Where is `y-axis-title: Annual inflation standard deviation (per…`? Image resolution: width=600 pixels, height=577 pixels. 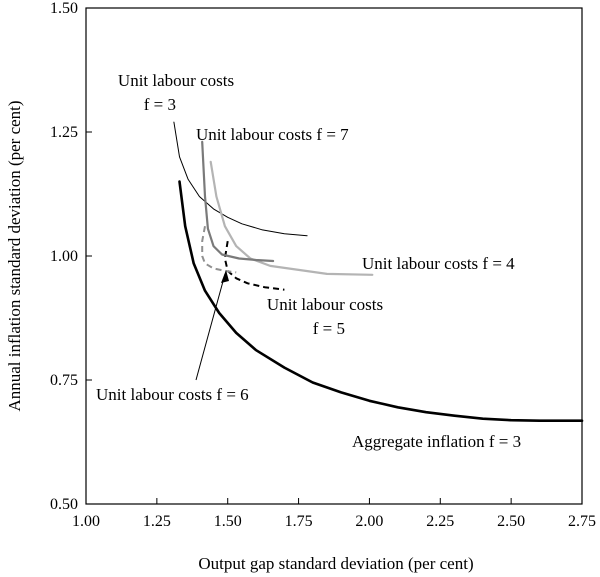
y-axis-title: Annual inflation standard deviation (per… is located at coordinates (14, 255).